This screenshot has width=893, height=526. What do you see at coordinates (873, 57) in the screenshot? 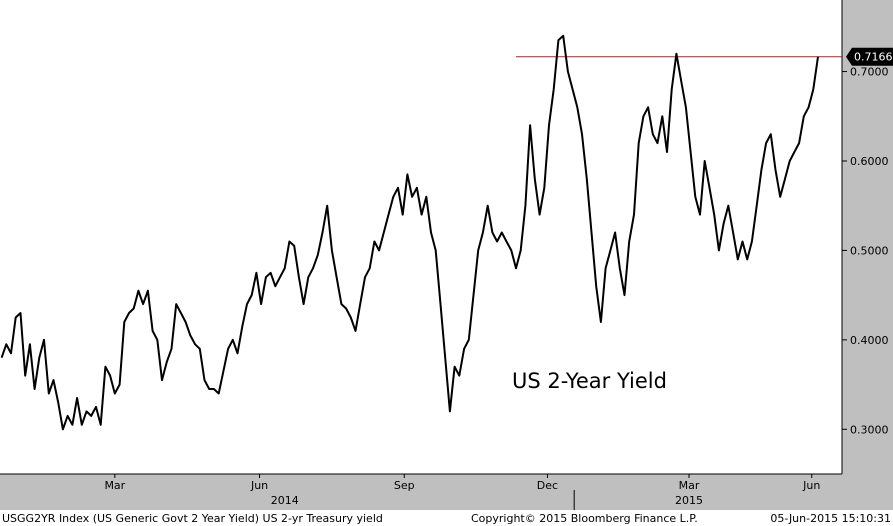
I see `last-value-text: 0.7166` at bounding box center [873, 57].